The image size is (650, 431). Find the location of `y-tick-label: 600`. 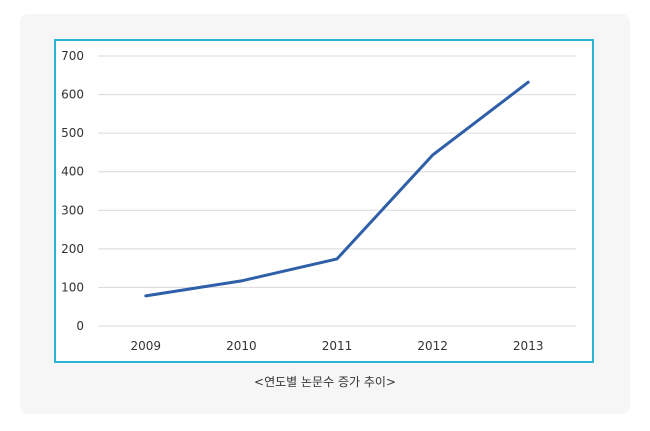

y-tick-label: 600 is located at coordinates (72, 95).